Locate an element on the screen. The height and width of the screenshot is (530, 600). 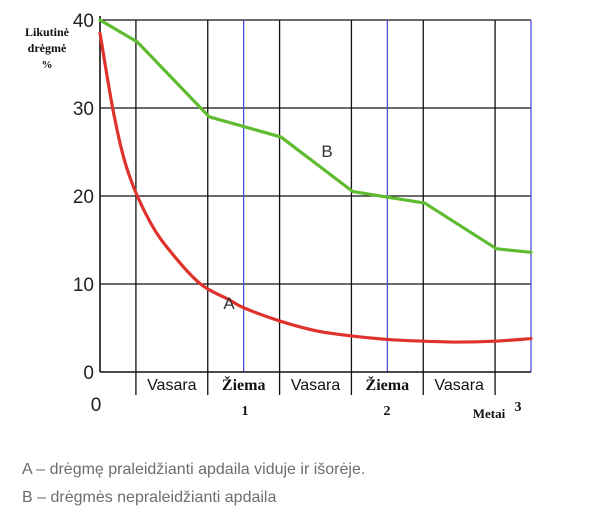
legend-caption-b: B – drėgmės nepraleidžianti apdaila is located at coordinates (149, 497).